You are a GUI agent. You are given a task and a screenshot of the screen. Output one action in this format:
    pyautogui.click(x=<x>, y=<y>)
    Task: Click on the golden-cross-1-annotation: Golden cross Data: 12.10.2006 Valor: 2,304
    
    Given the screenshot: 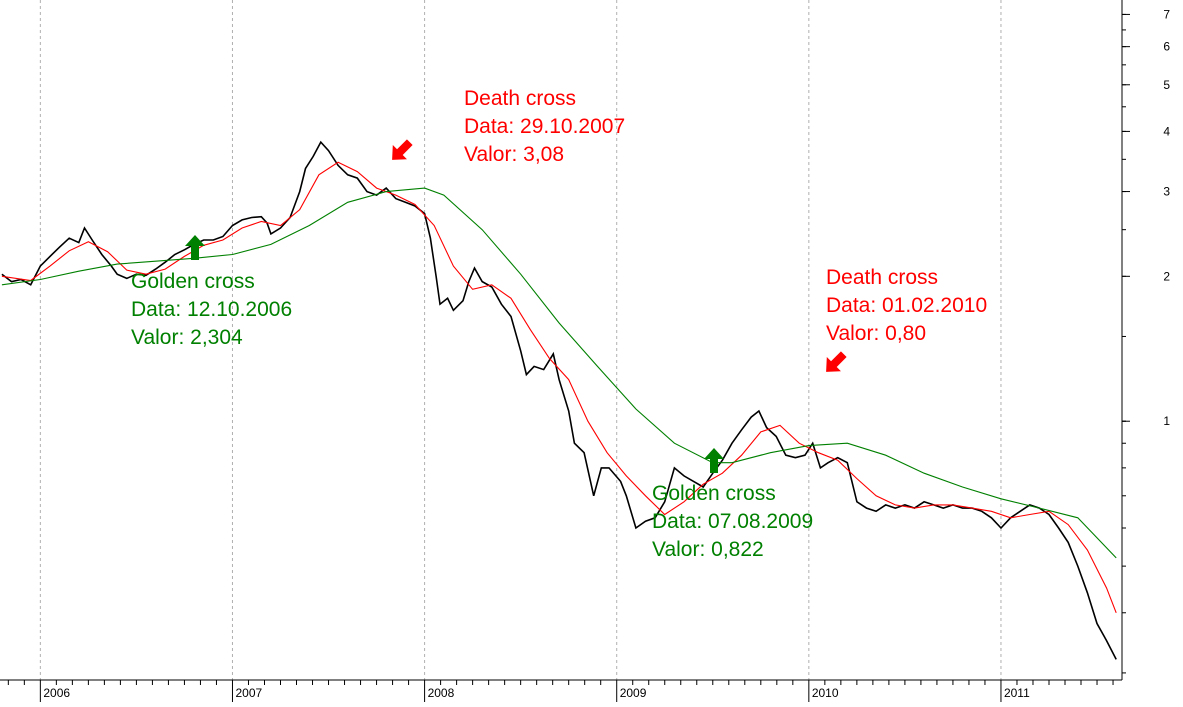 What is the action you would take?
    pyautogui.click(x=211, y=292)
    